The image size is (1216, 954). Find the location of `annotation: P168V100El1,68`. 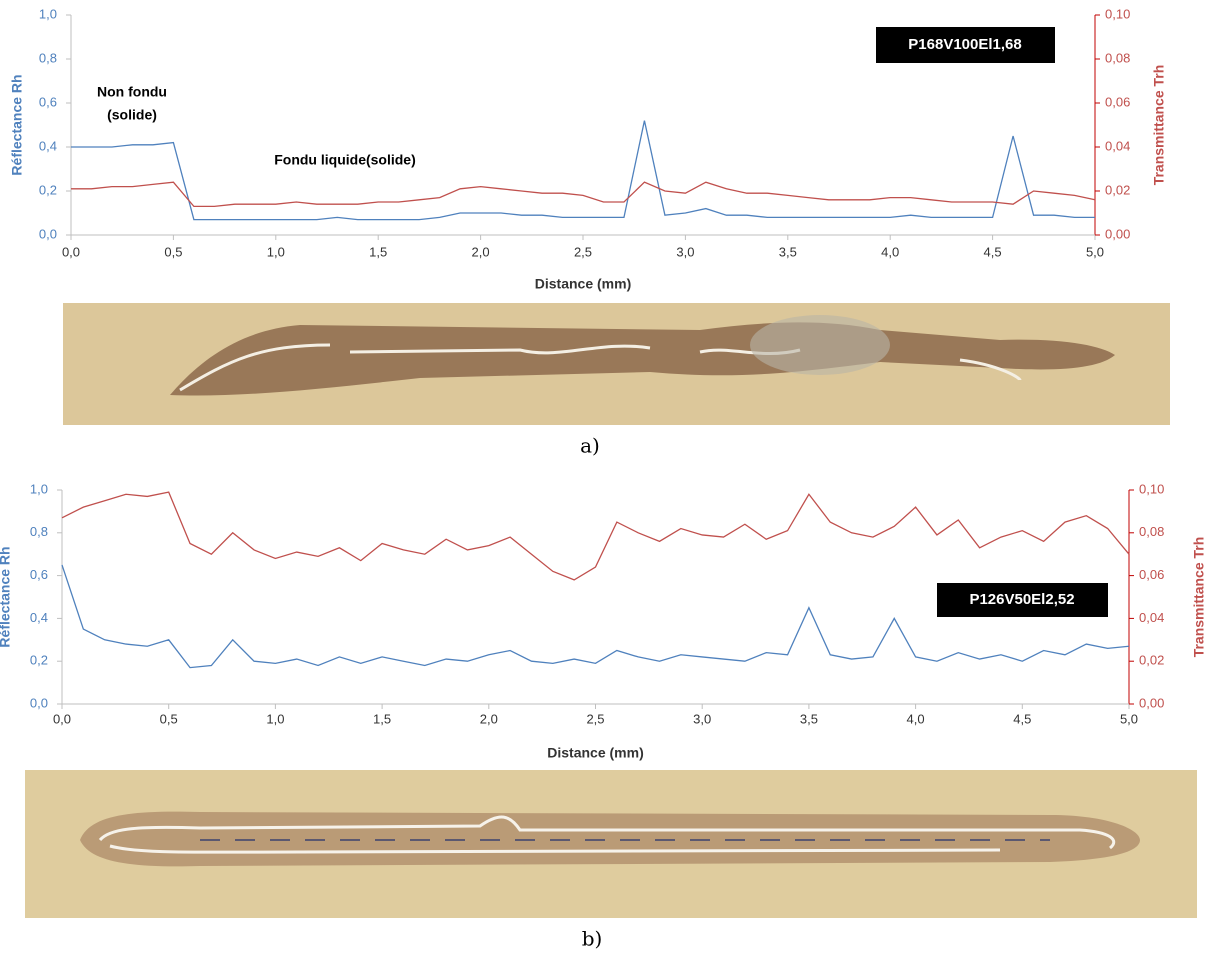

annotation: P168V100El1,68 is located at coordinates (964, 44).